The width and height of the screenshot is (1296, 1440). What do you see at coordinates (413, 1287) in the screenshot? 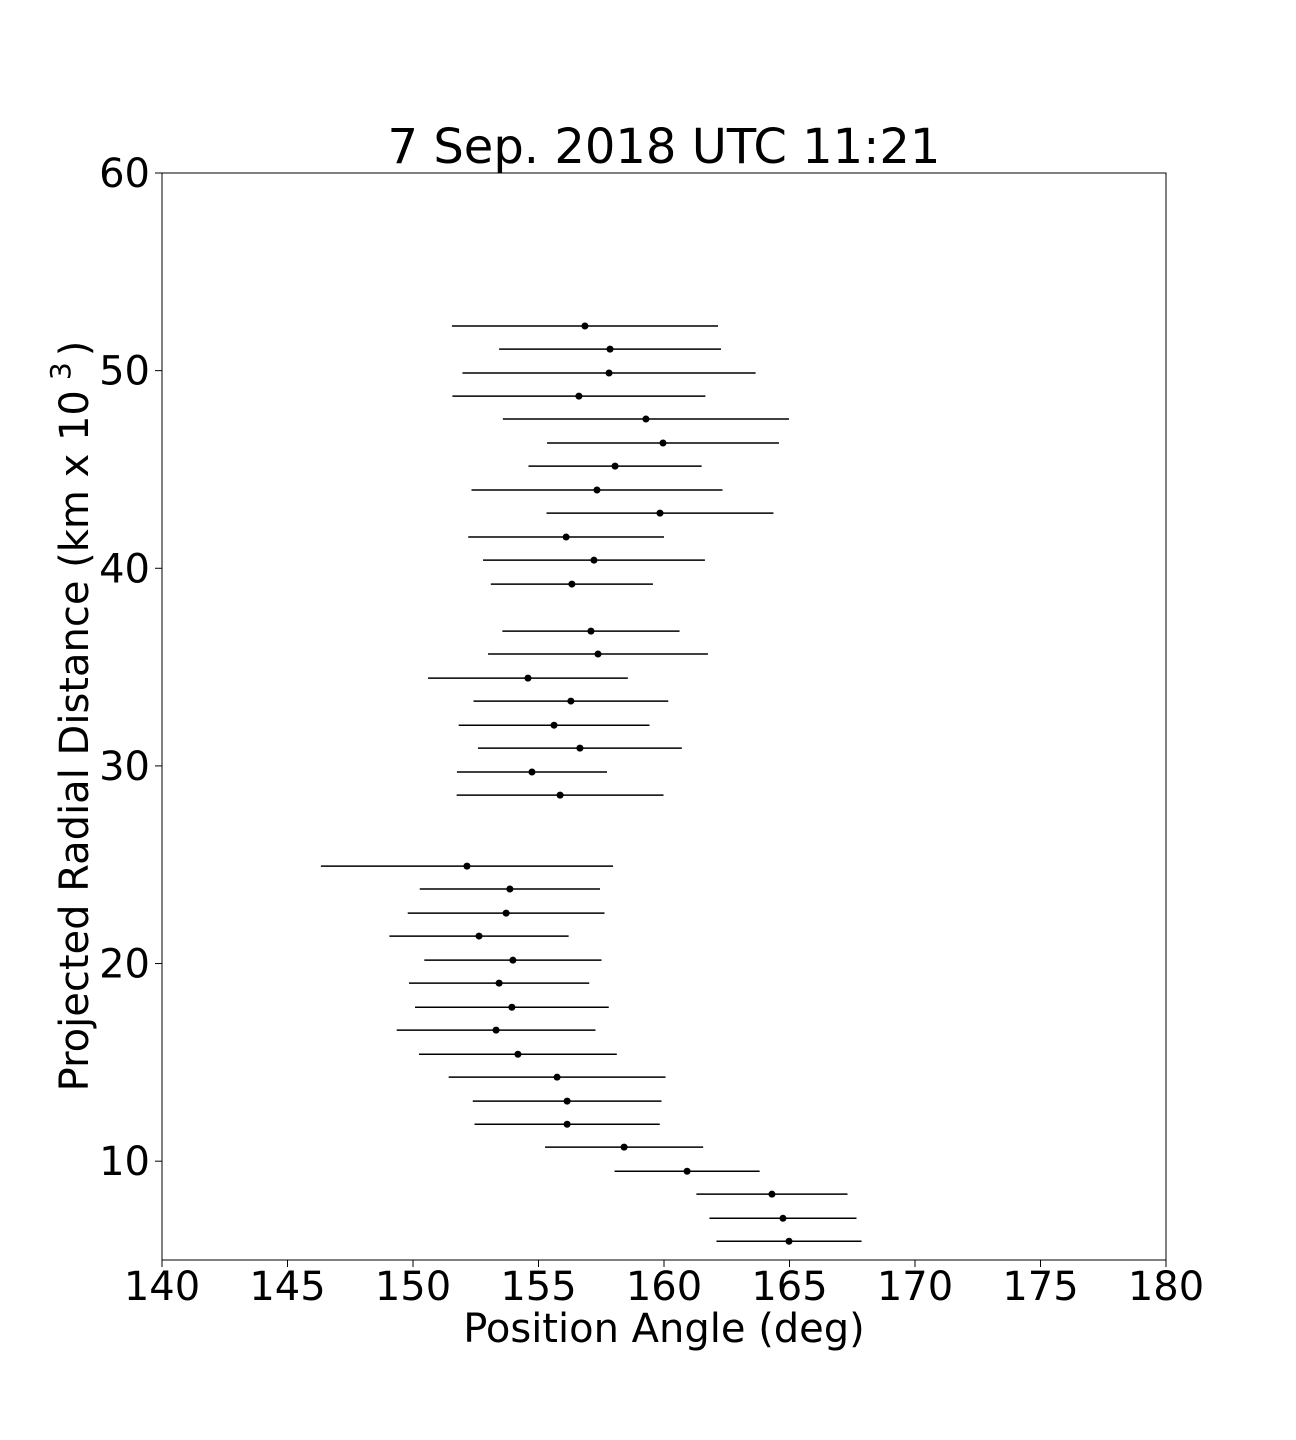
I see `x-tick-label: 150` at bounding box center [413, 1287].